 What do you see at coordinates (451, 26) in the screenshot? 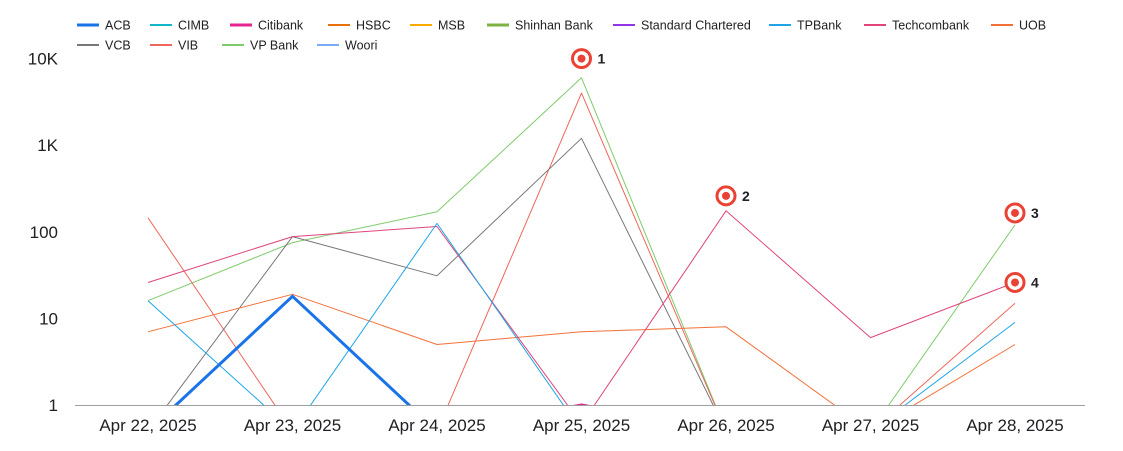
I see `legend-label: MSB` at bounding box center [451, 26].